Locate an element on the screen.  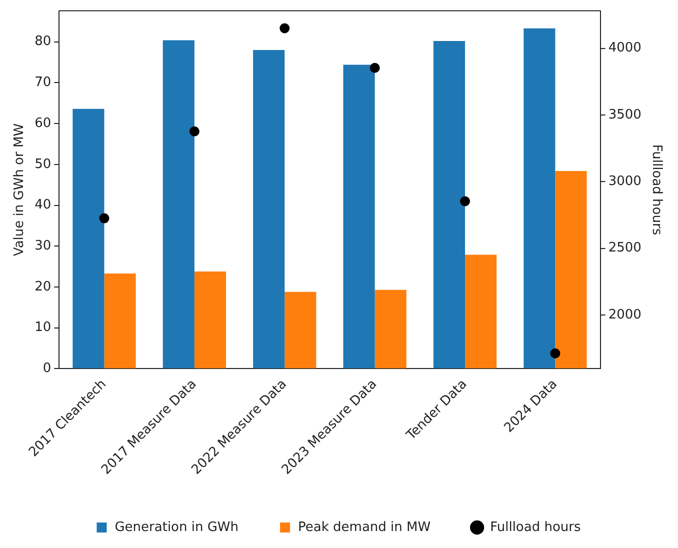
y2-tick-label: 3500 is located at coordinates (625, 114).